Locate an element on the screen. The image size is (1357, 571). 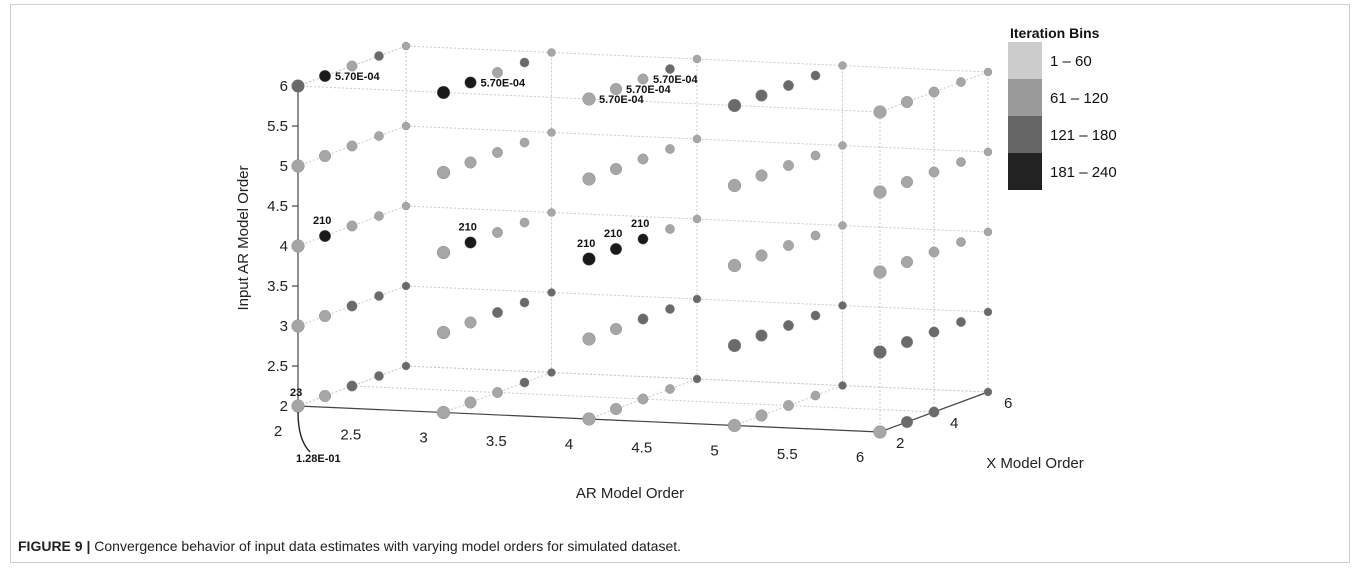
annotation-label: 210 is located at coordinates (322, 221).